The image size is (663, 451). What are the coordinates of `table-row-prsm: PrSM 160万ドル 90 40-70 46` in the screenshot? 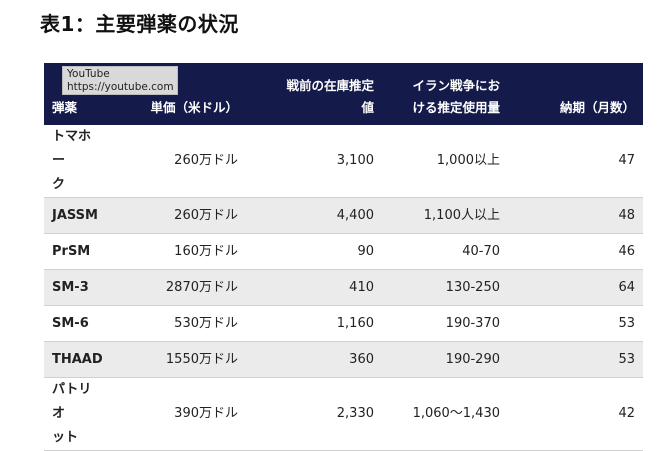 It's located at (343, 251).